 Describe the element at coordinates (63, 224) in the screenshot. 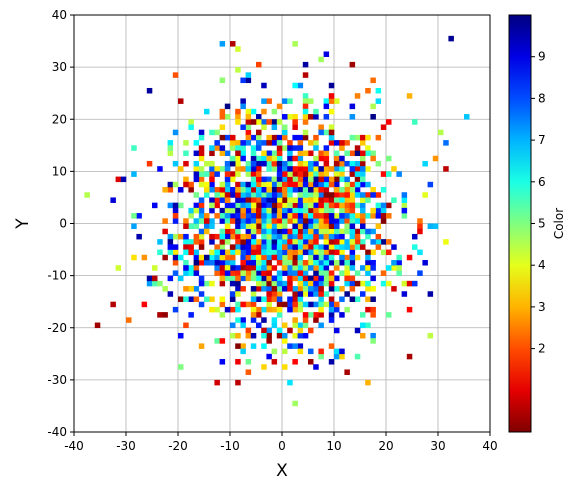

I see `y-tick-label: 0` at that location.